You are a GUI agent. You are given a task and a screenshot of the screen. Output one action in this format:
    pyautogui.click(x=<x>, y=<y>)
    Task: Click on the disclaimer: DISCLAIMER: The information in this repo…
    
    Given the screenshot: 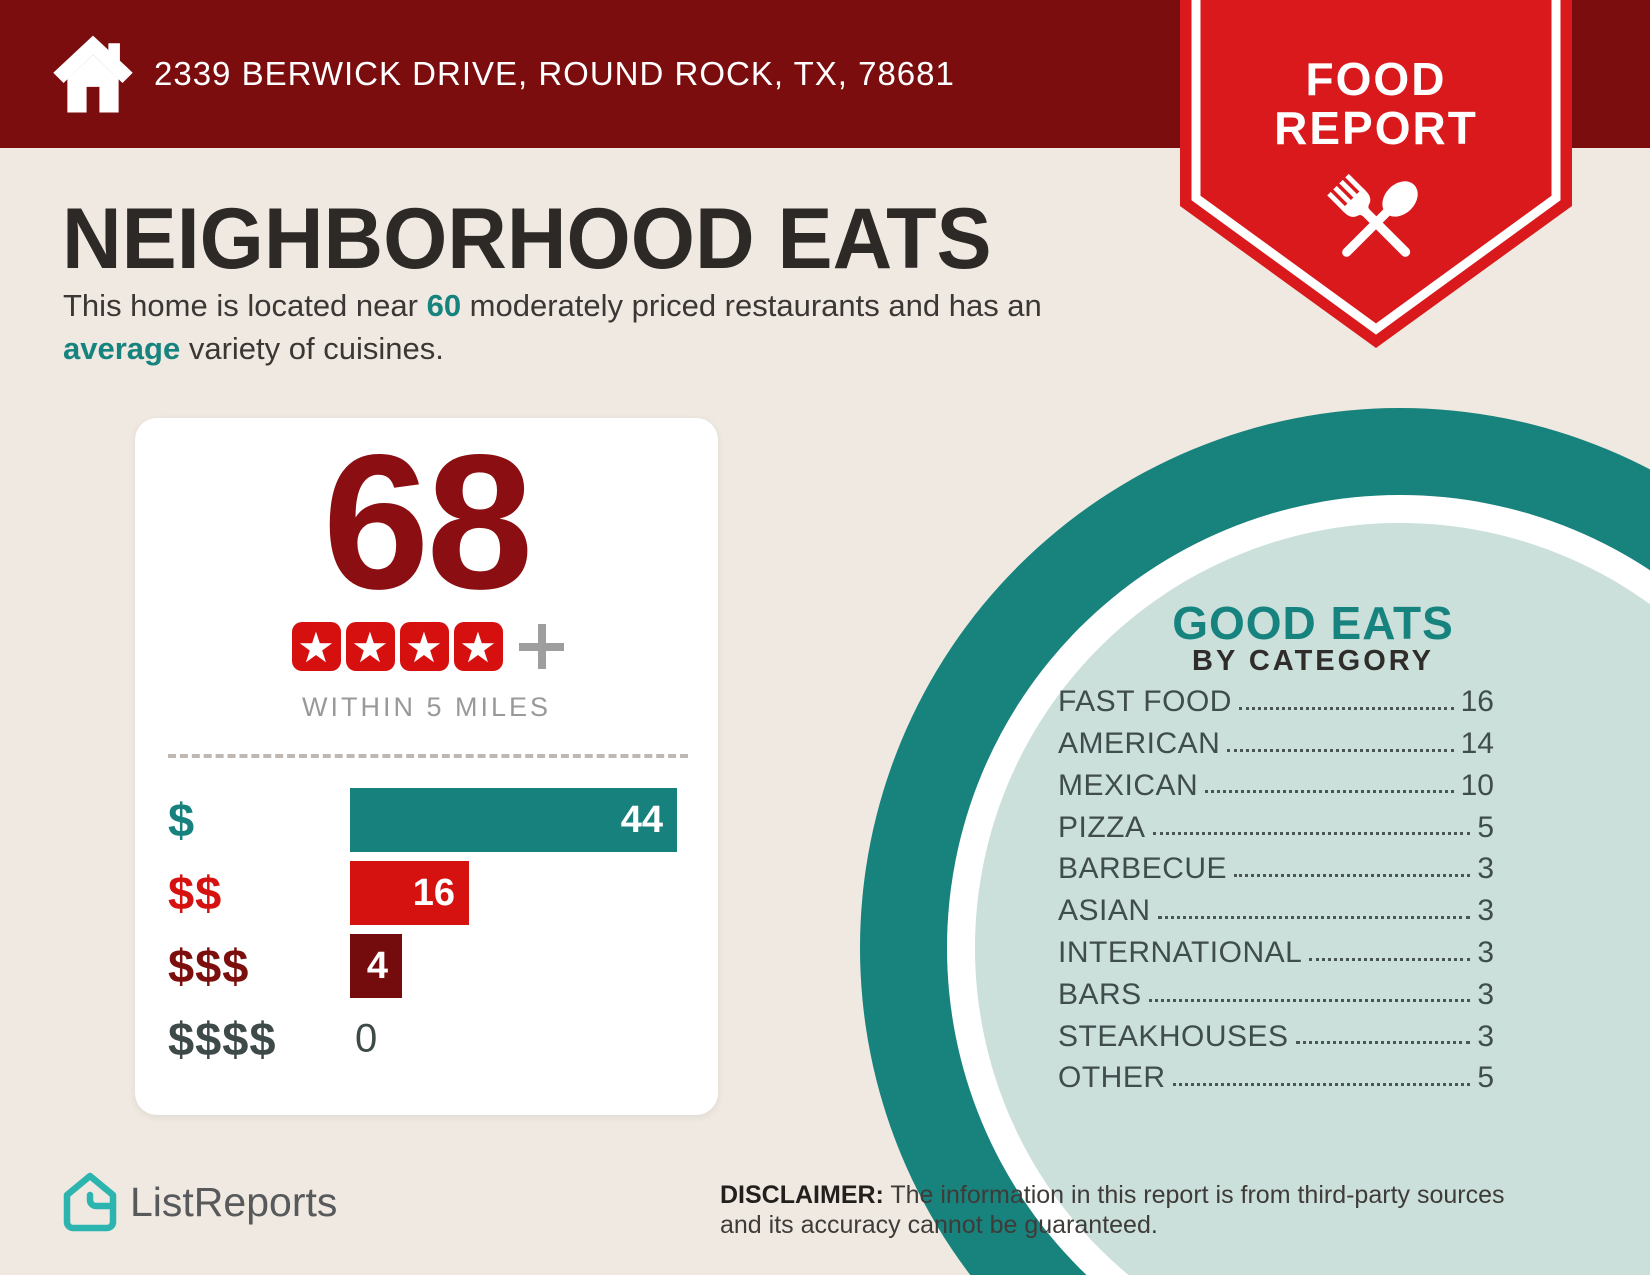 What is the action you would take?
    pyautogui.click(x=1129, y=1210)
    